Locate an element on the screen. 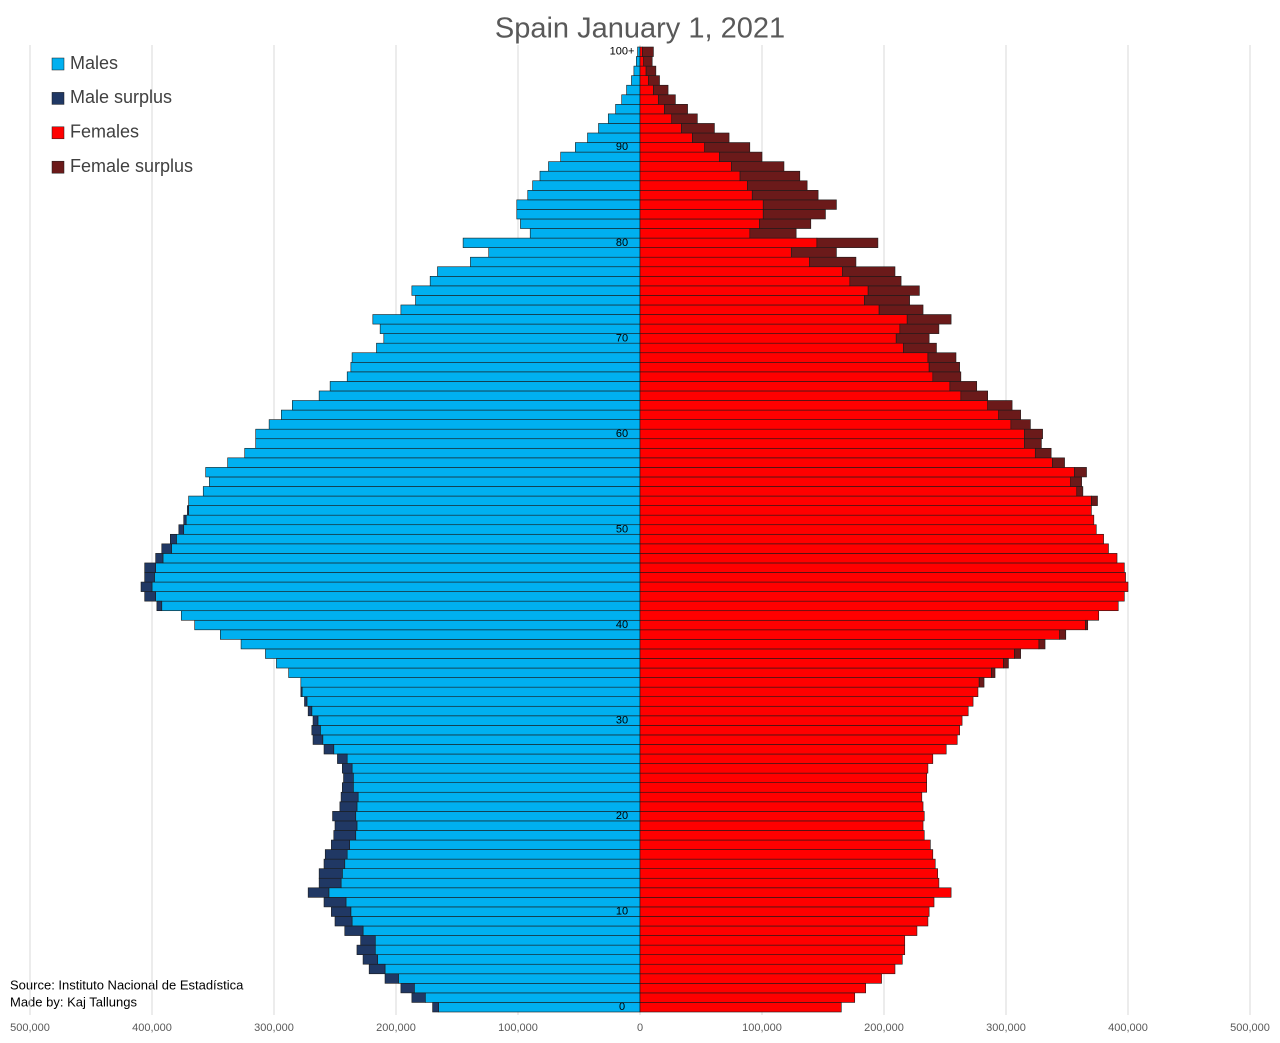  y-tick-label: 30 is located at coordinates (622, 720).